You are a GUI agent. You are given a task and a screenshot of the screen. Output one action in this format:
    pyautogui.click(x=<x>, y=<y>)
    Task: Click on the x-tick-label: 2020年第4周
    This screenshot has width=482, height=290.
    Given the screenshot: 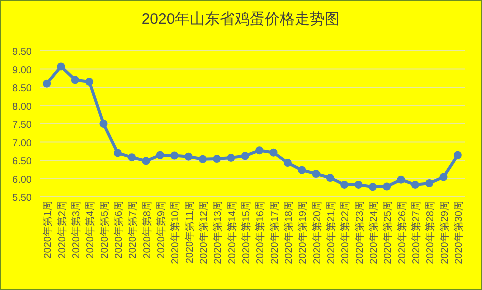 What is the action you would take?
    pyautogui.click(x=90, y=230)
    